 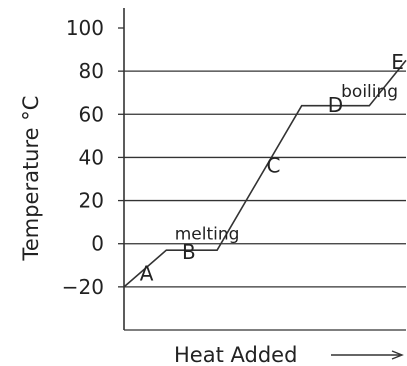 I want to click on y-tick-label: 20, so click(x=91, y=201).